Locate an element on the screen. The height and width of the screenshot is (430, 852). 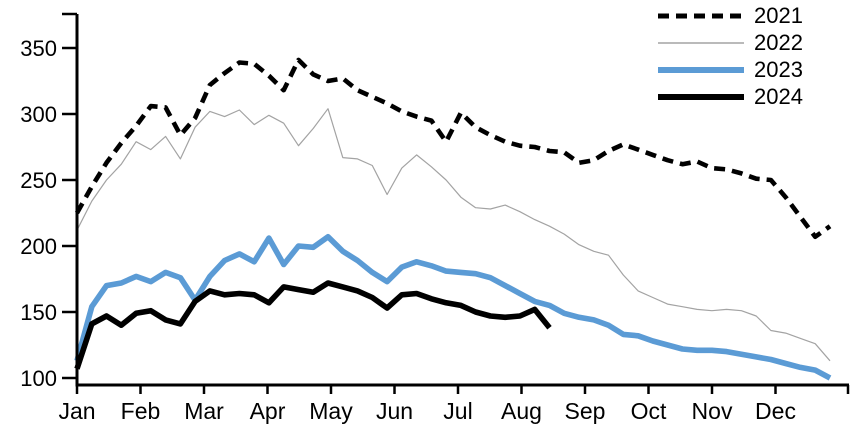
legend-line-sample-2023 is located at coordinates (701, 69).